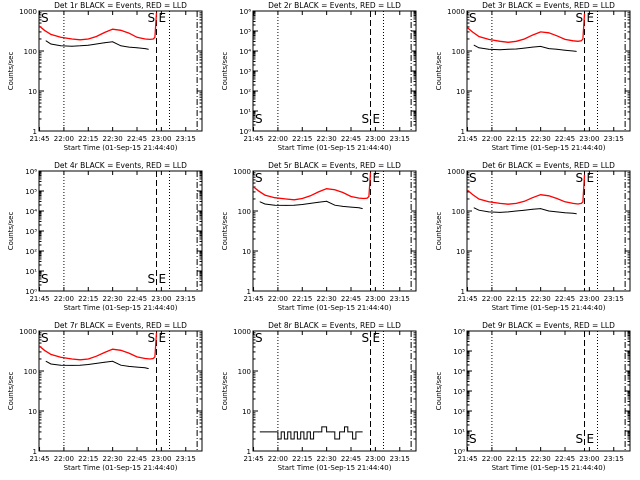 The height and width of the screenshot is (480, 640). Describe the element at coordinates (334, 165) in the screenshot. I see `chart-title: Det 5r BLACK = Events, RED = LLD` at that location.